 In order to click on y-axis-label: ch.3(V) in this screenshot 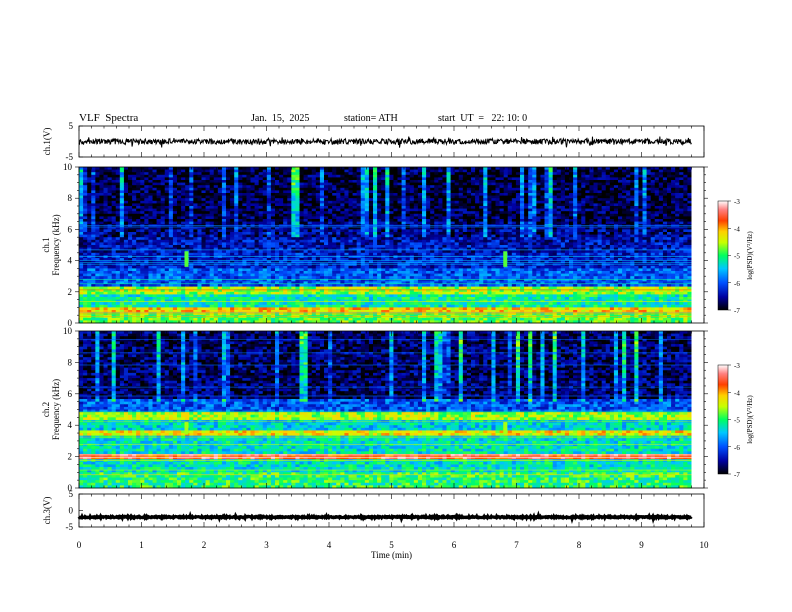, I will do `click(47, 511)`.